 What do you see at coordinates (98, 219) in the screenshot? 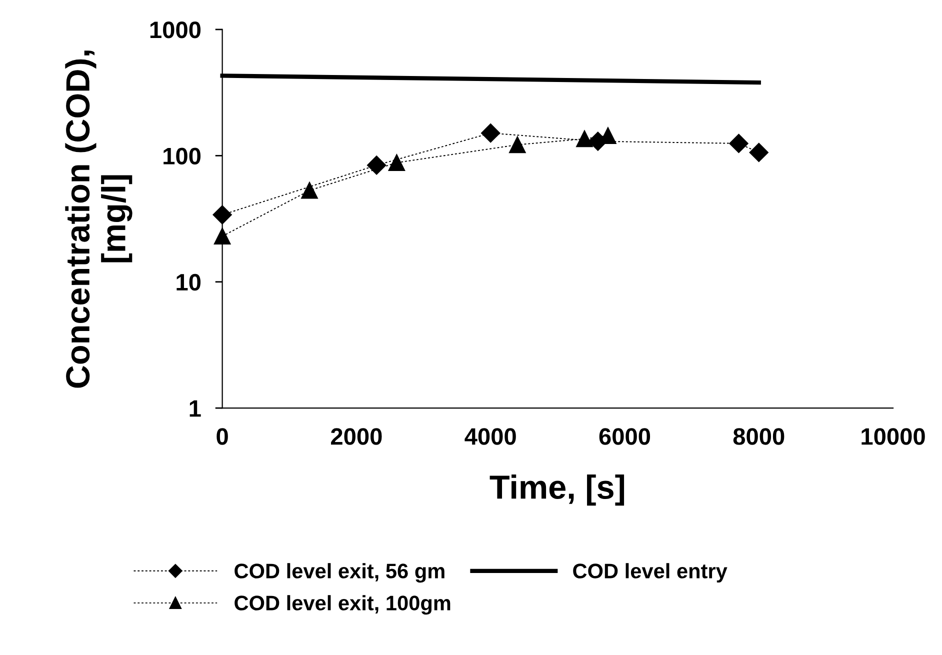
I see `y-axis-title: Concentration (COD), [mg/l]` at bounding box center [98, 219].